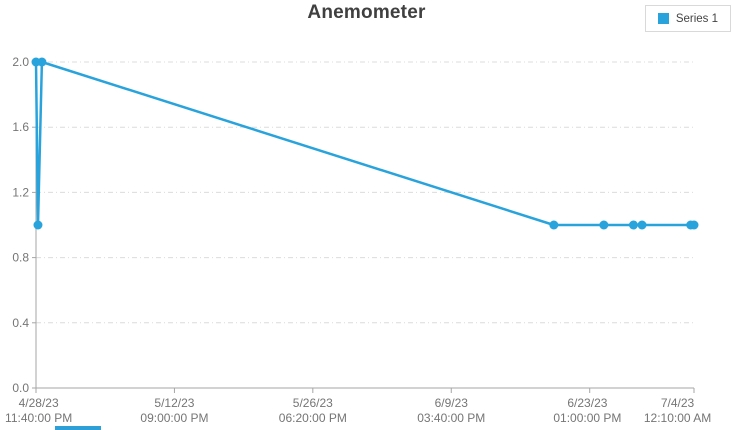 The width and height of the screenshot is (733, 430). I want to click on x-tick-time-label: 09:00:00 PM, so click(174, 418).